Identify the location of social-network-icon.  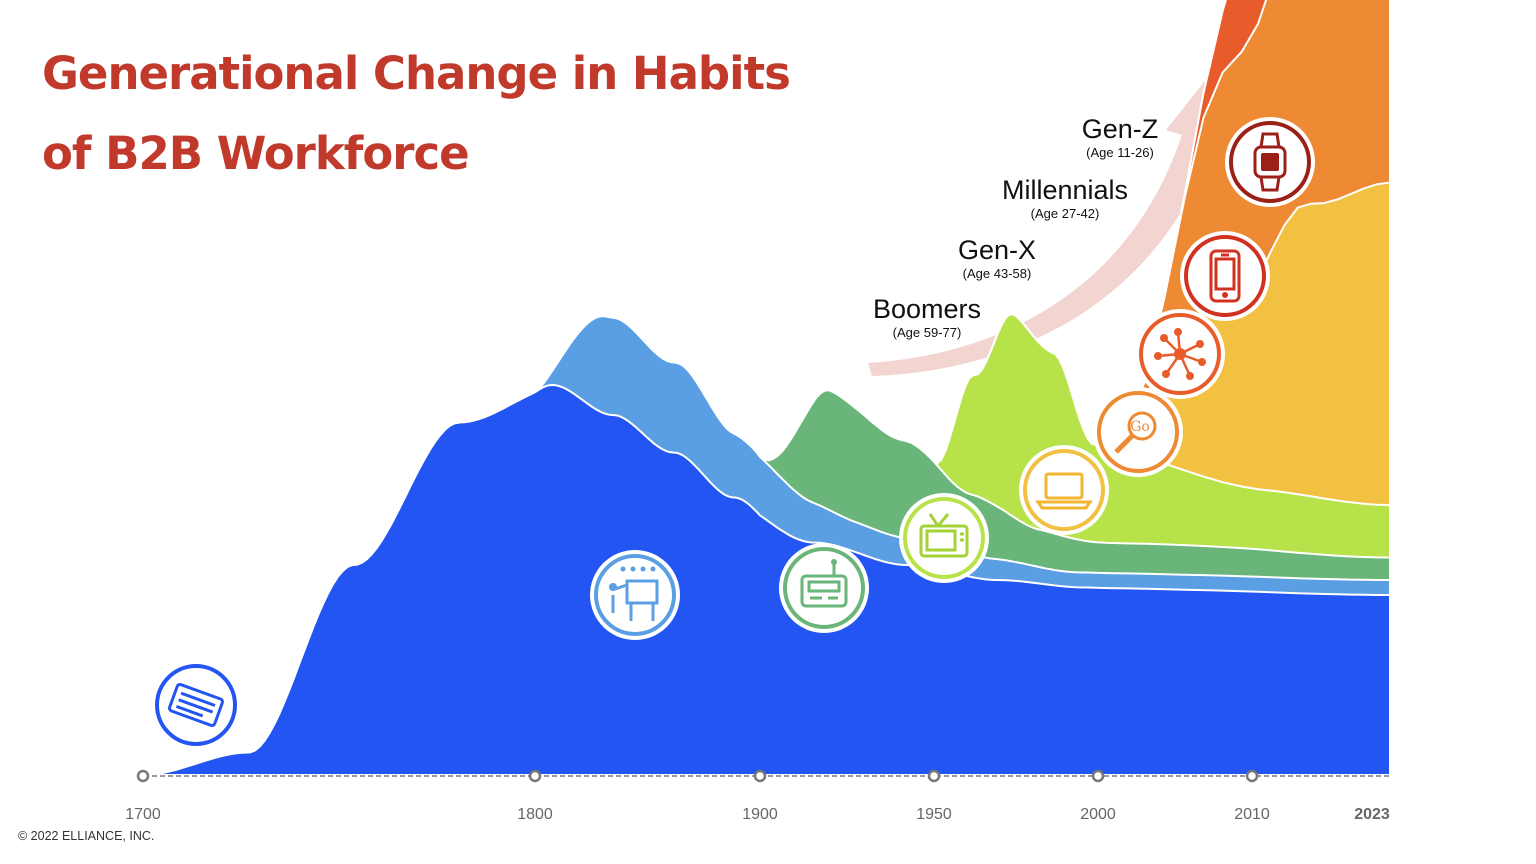
(1180, 354).